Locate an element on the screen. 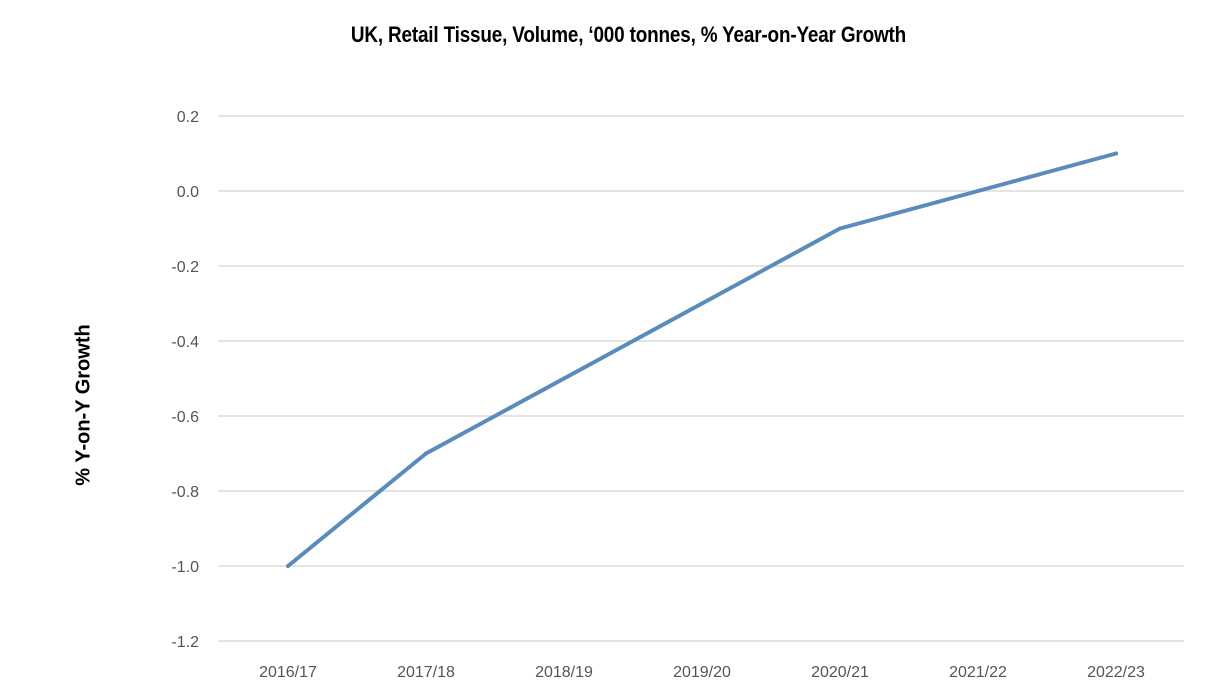 This screenshot has height=695, width=1217. x-tick-label: 2017/18 is located at coordinates (426, 672).